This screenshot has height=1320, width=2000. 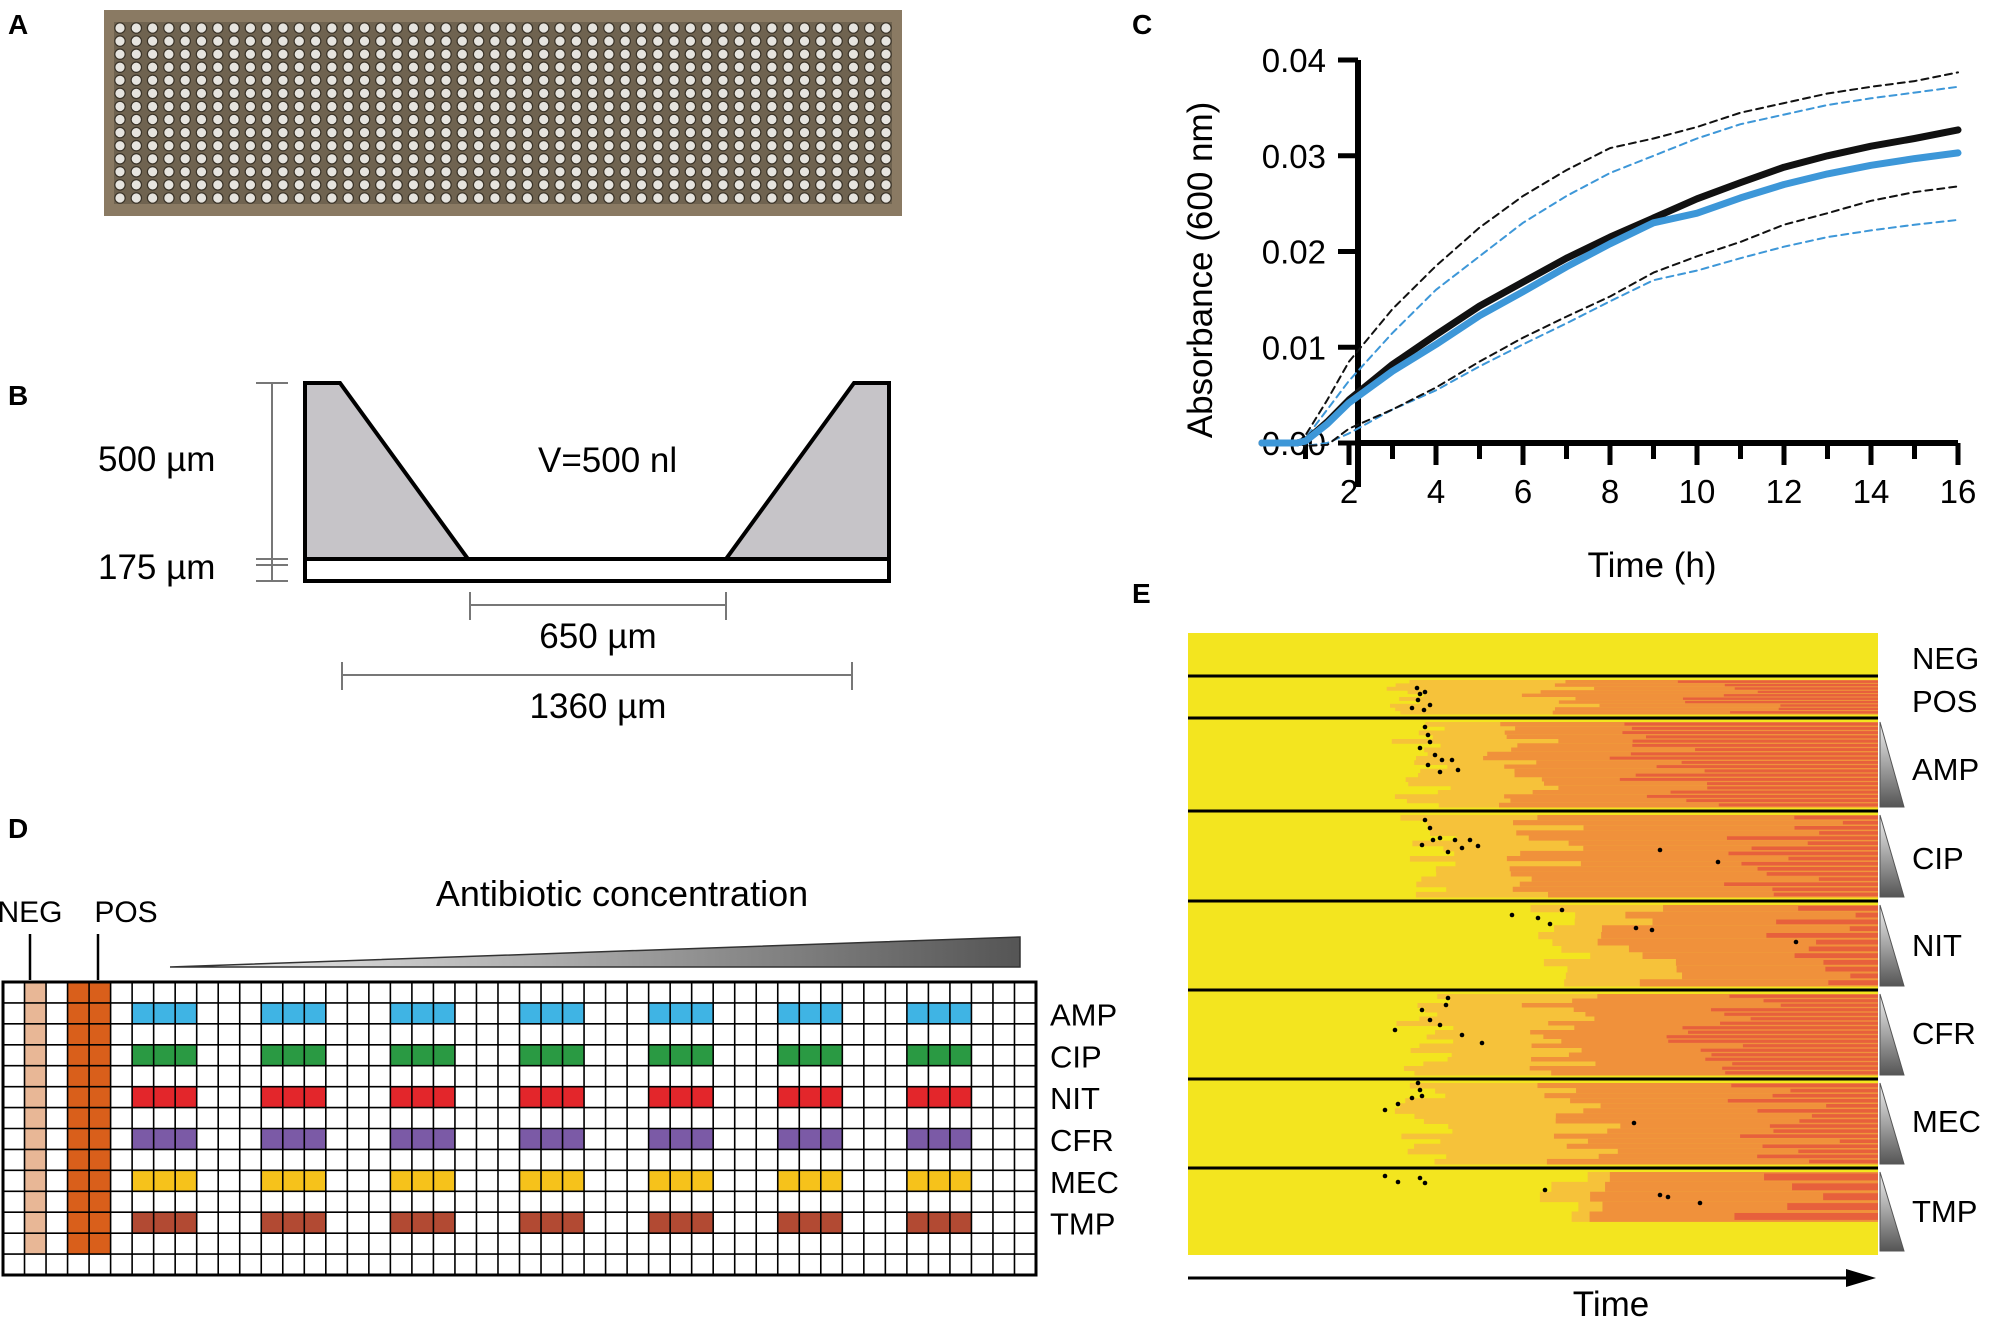 I want to click on volume-label: V=500 nl, so click(x=607, y=460).